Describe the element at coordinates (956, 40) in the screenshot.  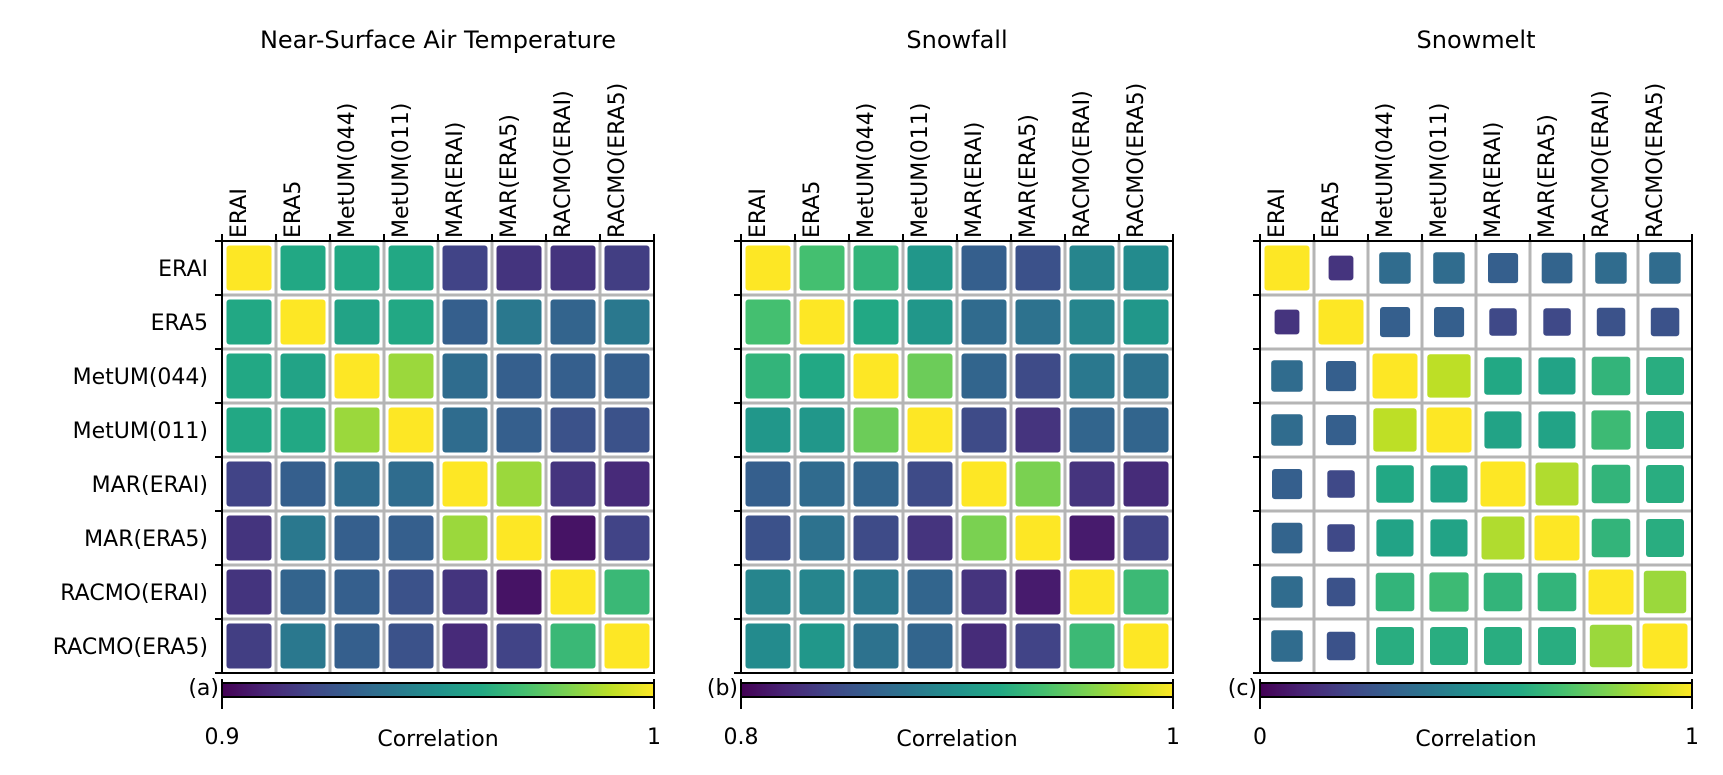
I see `panel-title: Snowfall` at that location.